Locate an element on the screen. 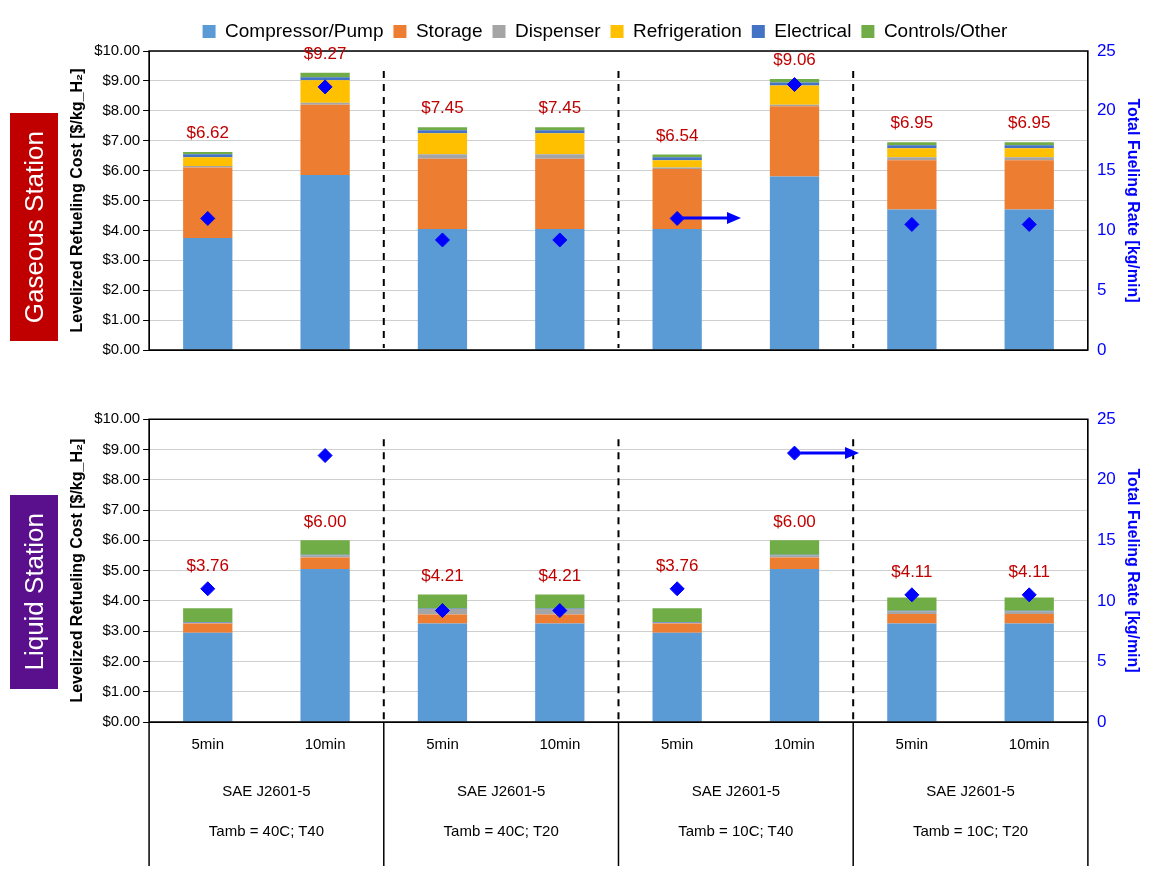 This screenshot has width=1168, height=873. total-label: $6.54 is located at coordinates (677, 135).